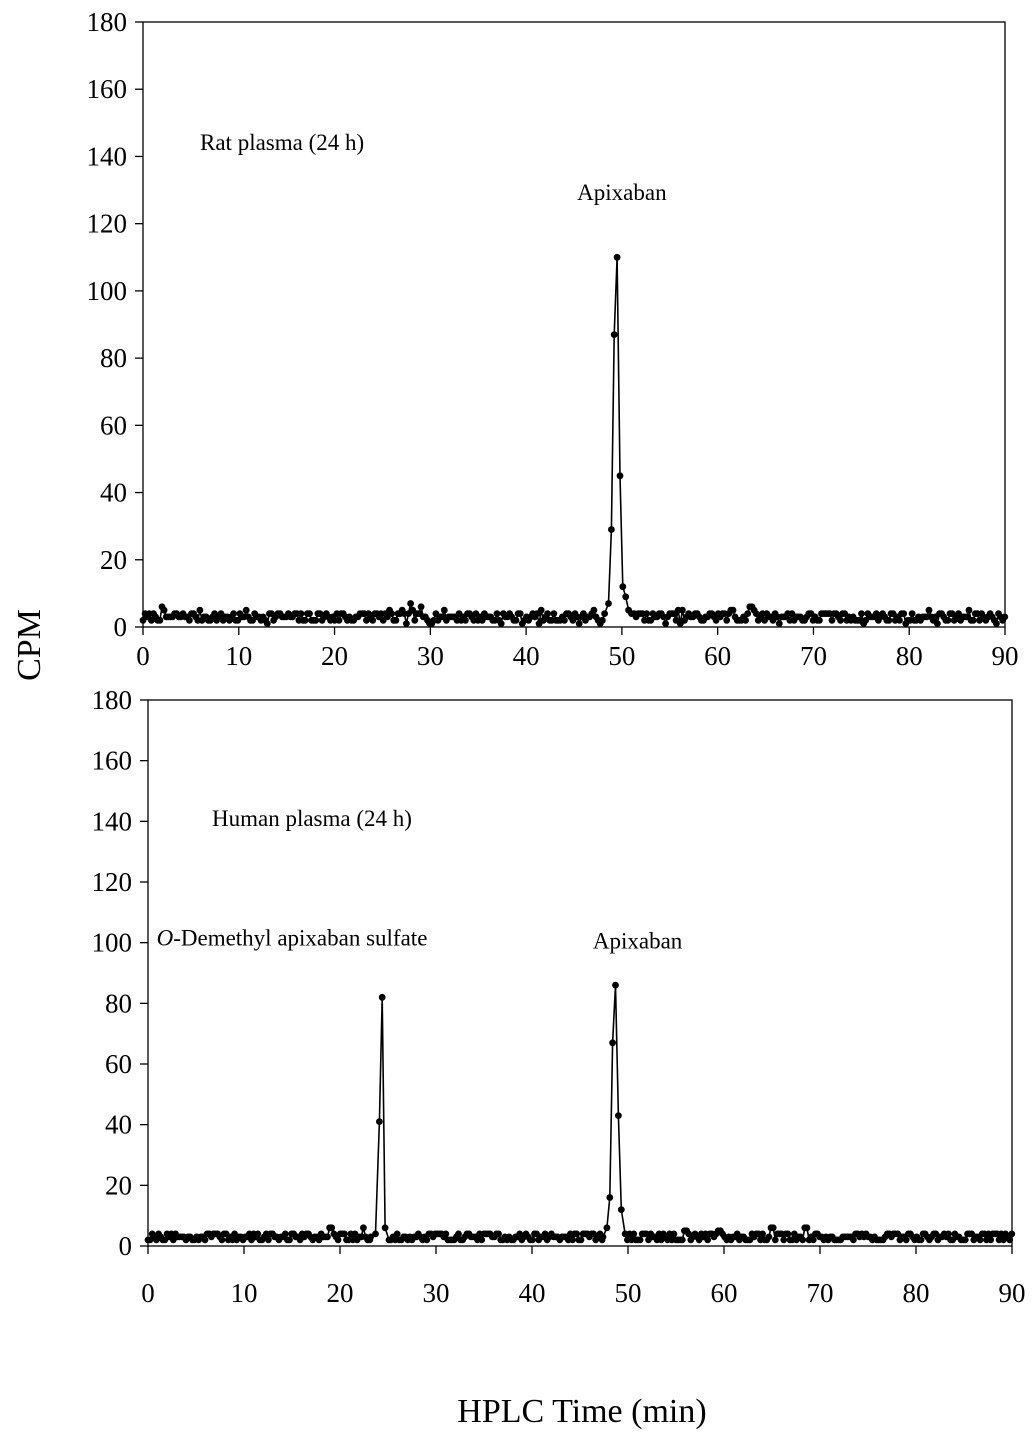 The height and width of the screenshot is (1437, 1032). Describe the element at coordinates (112, 943) in the screenshot. I see `y-tick-label: 100` at that location.